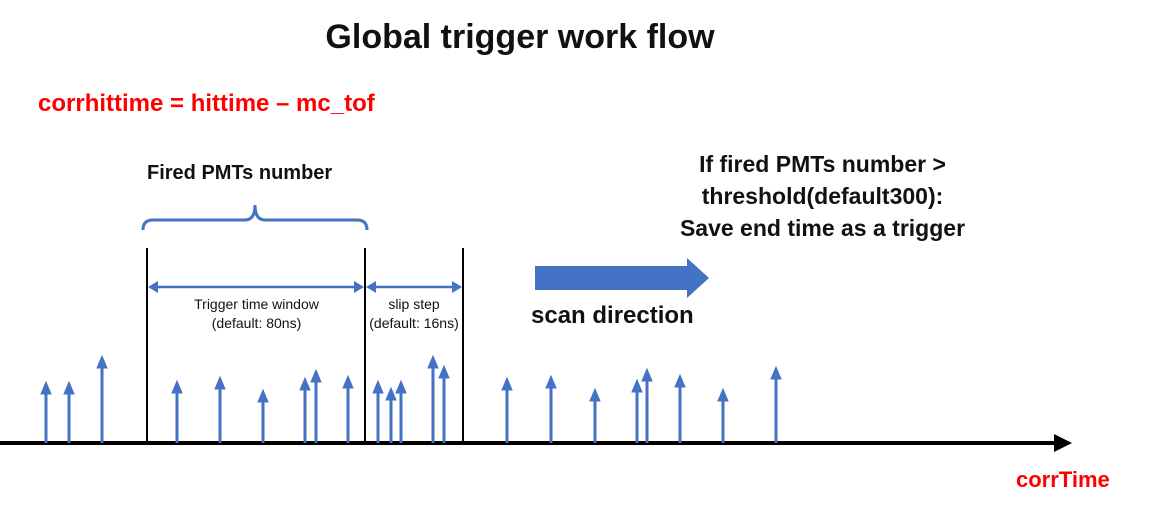 The width and height of the screenshot is (1159, 513). I want to click on scan-direction-label: scan direction, so click(612, 315).